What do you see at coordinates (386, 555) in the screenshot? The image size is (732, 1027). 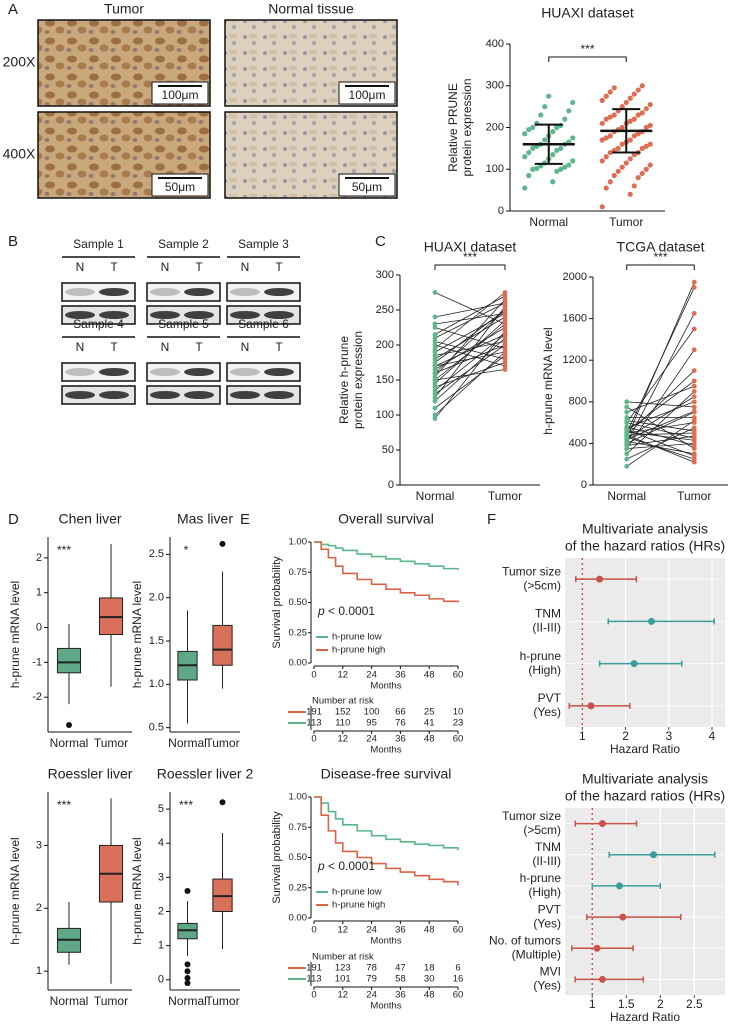 I see `survival-curve` at bounding box center [386, 555].